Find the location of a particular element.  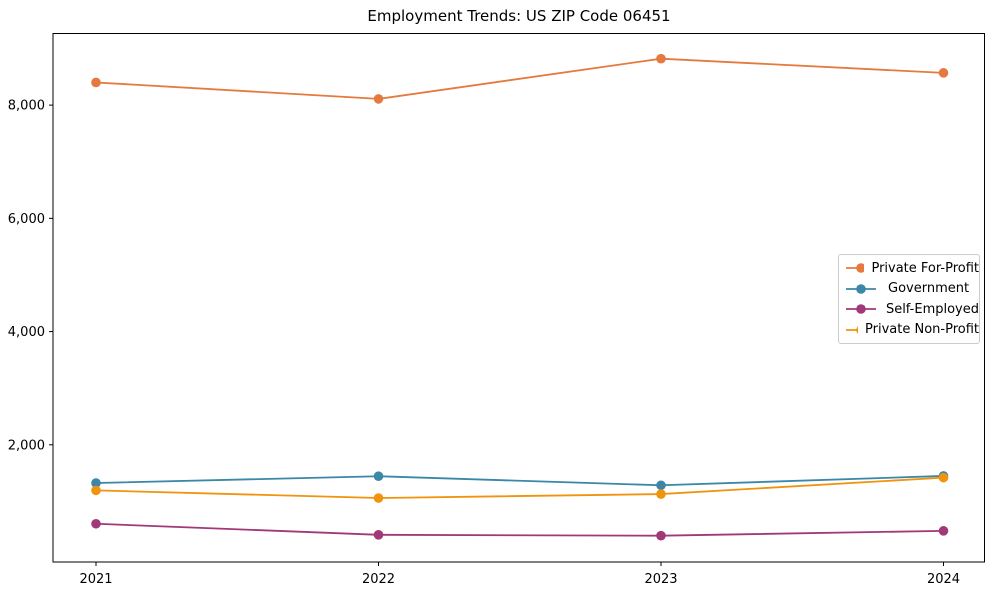

chart-title: Employment Trends: US ZIP Code 06451 is located at coordinates (519, 16).